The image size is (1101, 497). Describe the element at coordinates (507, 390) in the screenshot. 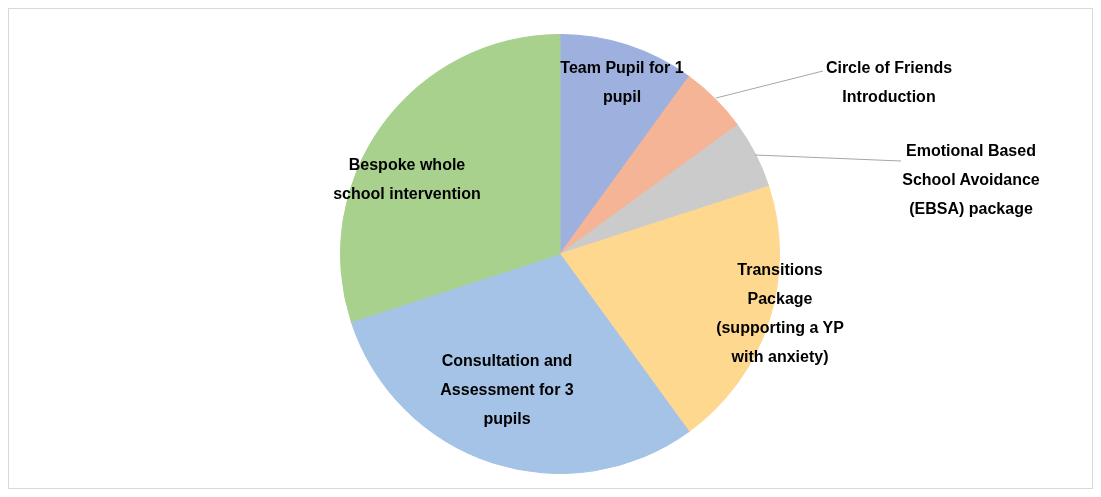

I see `slice-label: Consultation and Assessment for 3 pupils` at that location.